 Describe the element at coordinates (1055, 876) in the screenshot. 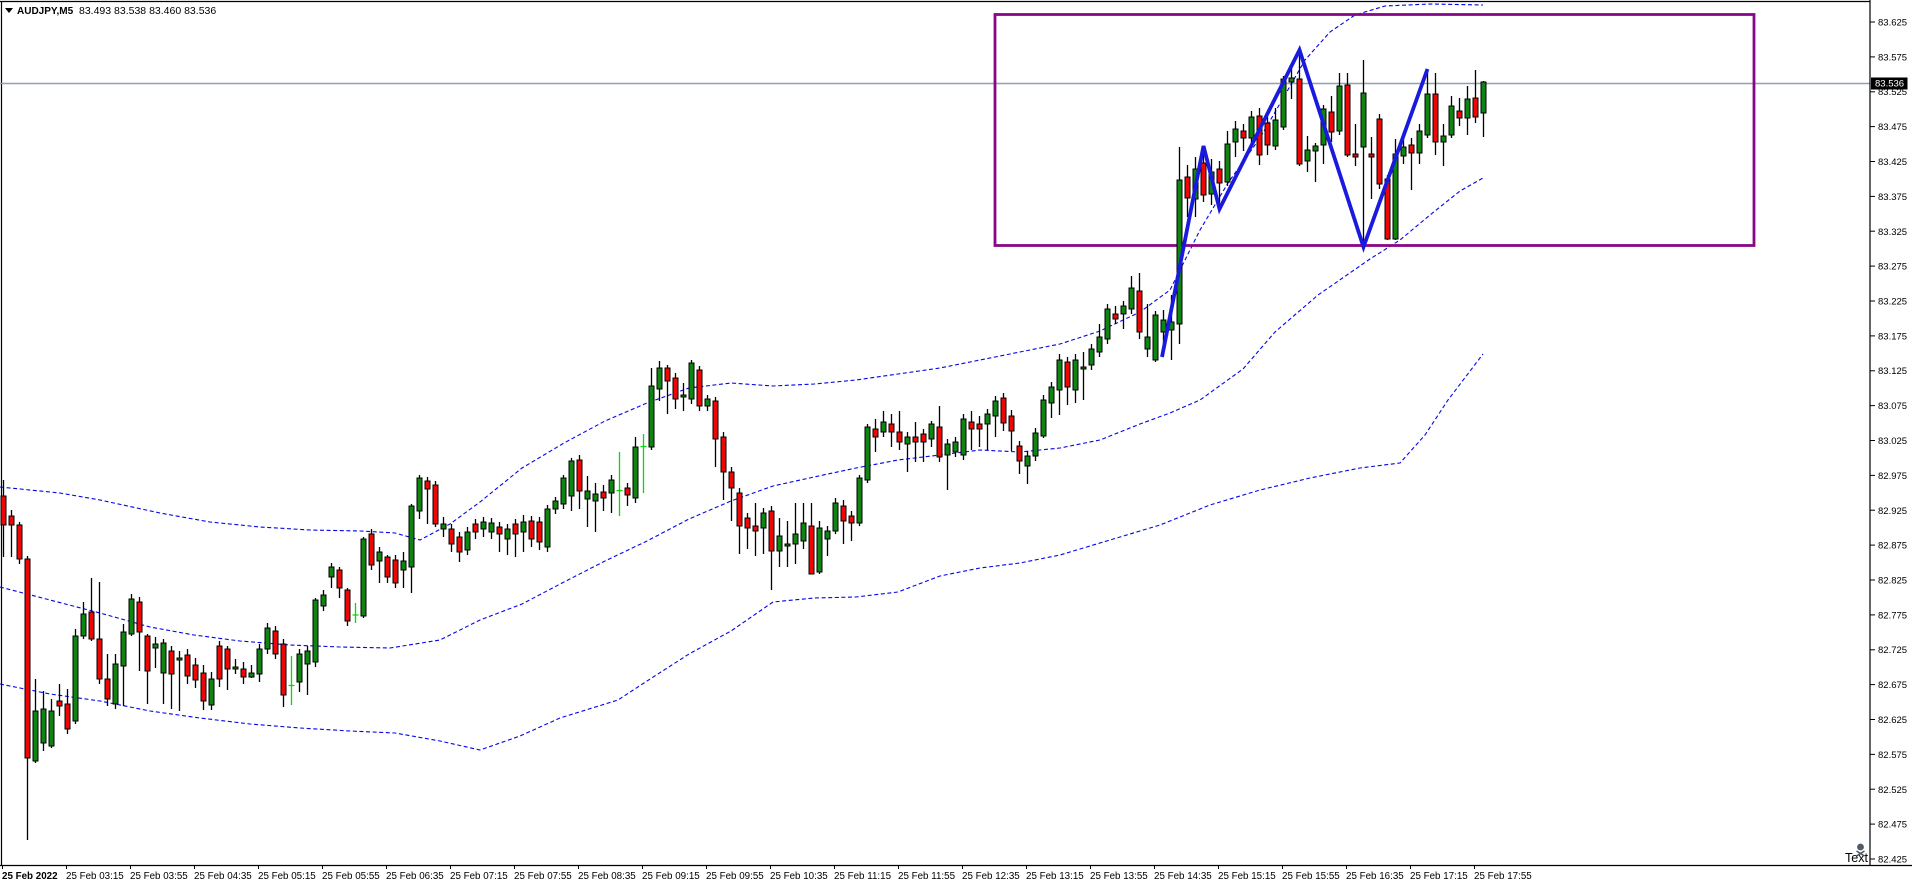

I see `svg-text: 25 Feb 13:15` at that location.